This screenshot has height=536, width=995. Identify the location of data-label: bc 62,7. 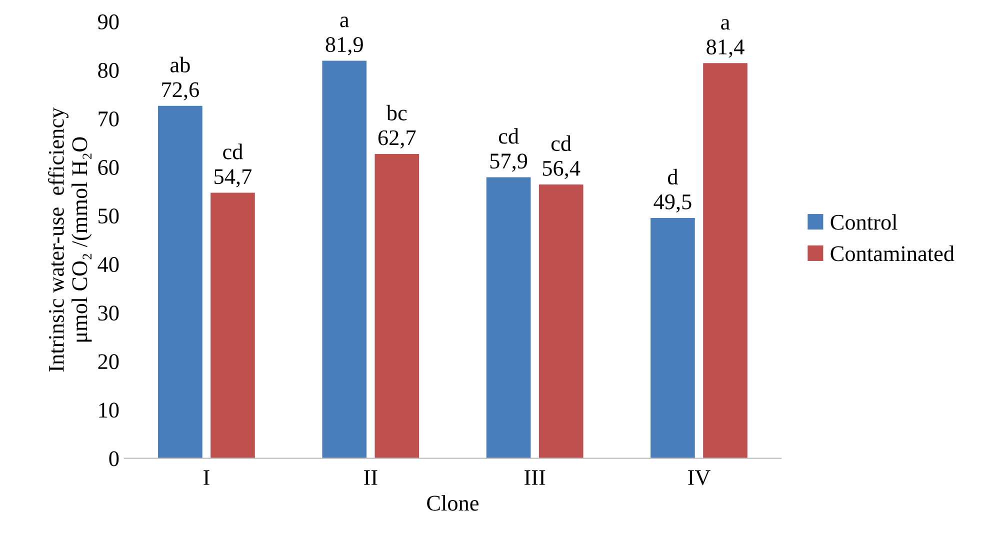
(397, 126).